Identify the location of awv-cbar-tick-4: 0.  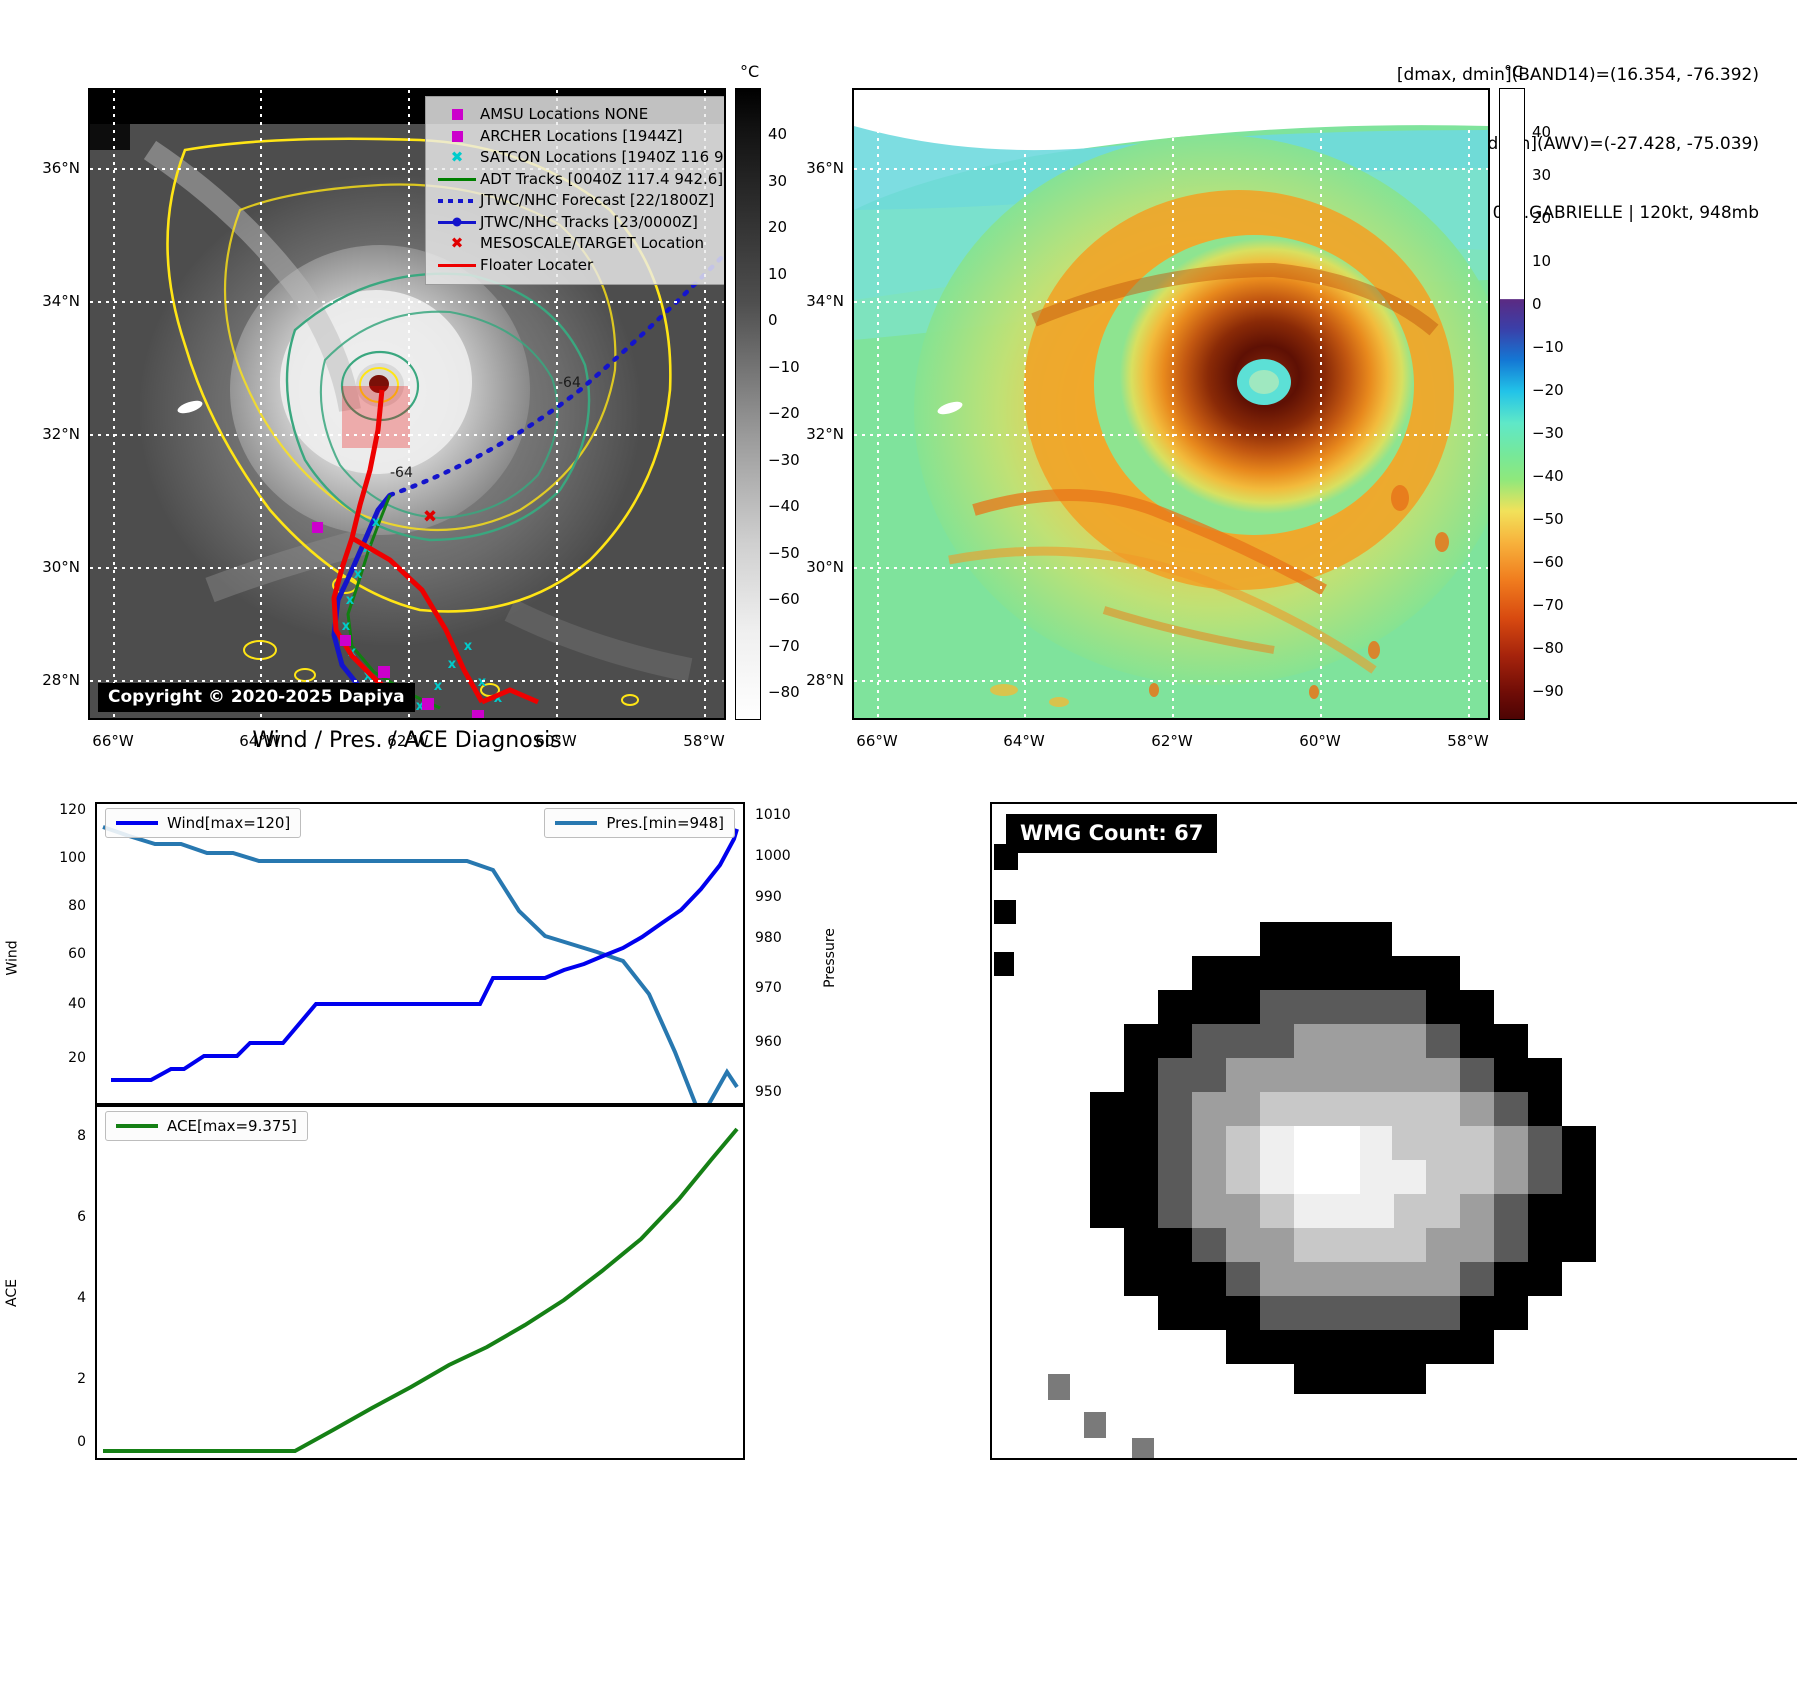
(1537, 304).